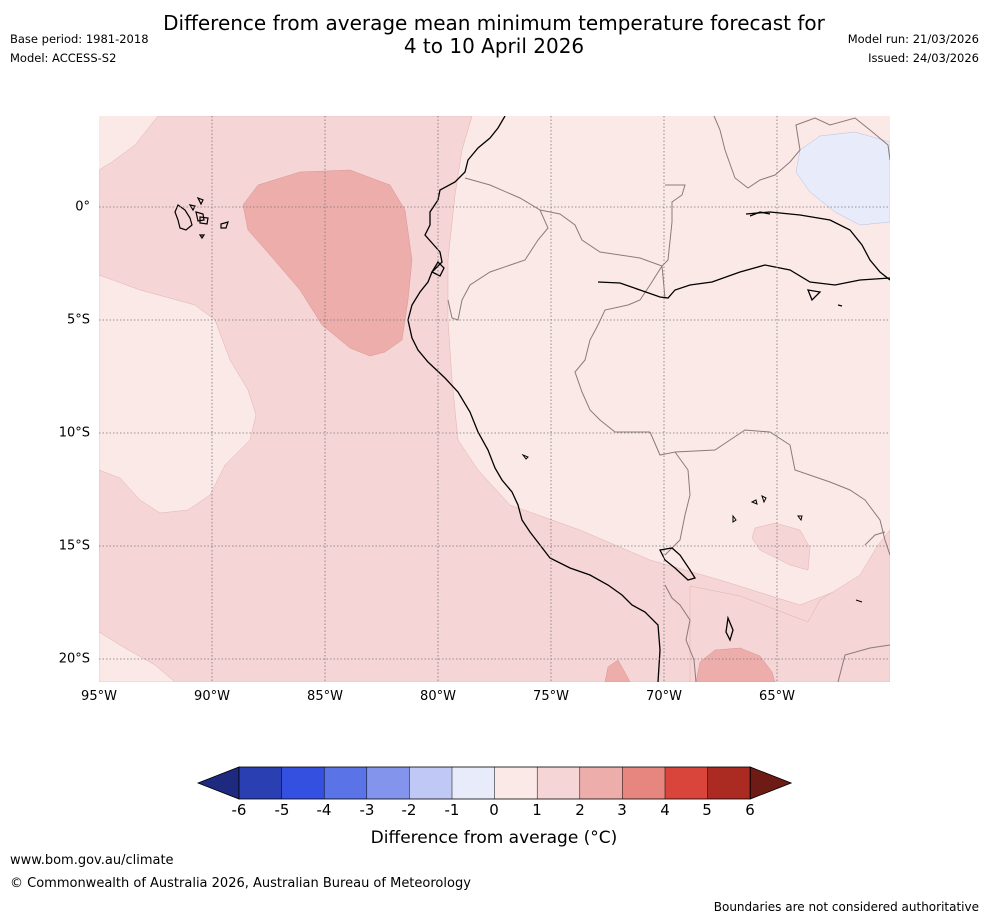 The height and width of the screenshot is (919, 988). Describe the element at coordinates (92, 860) in the screenshot. I see `footer-url: www.bom.gov.au/climate` at that location.